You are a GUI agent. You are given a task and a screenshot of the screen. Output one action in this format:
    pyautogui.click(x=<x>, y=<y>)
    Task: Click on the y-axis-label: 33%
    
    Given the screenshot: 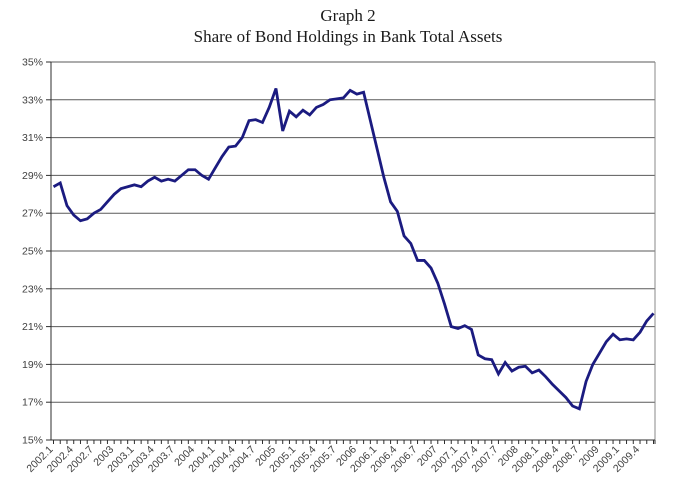 What is the action you would take?
    pyautogui.click(x=32, y=100)
    